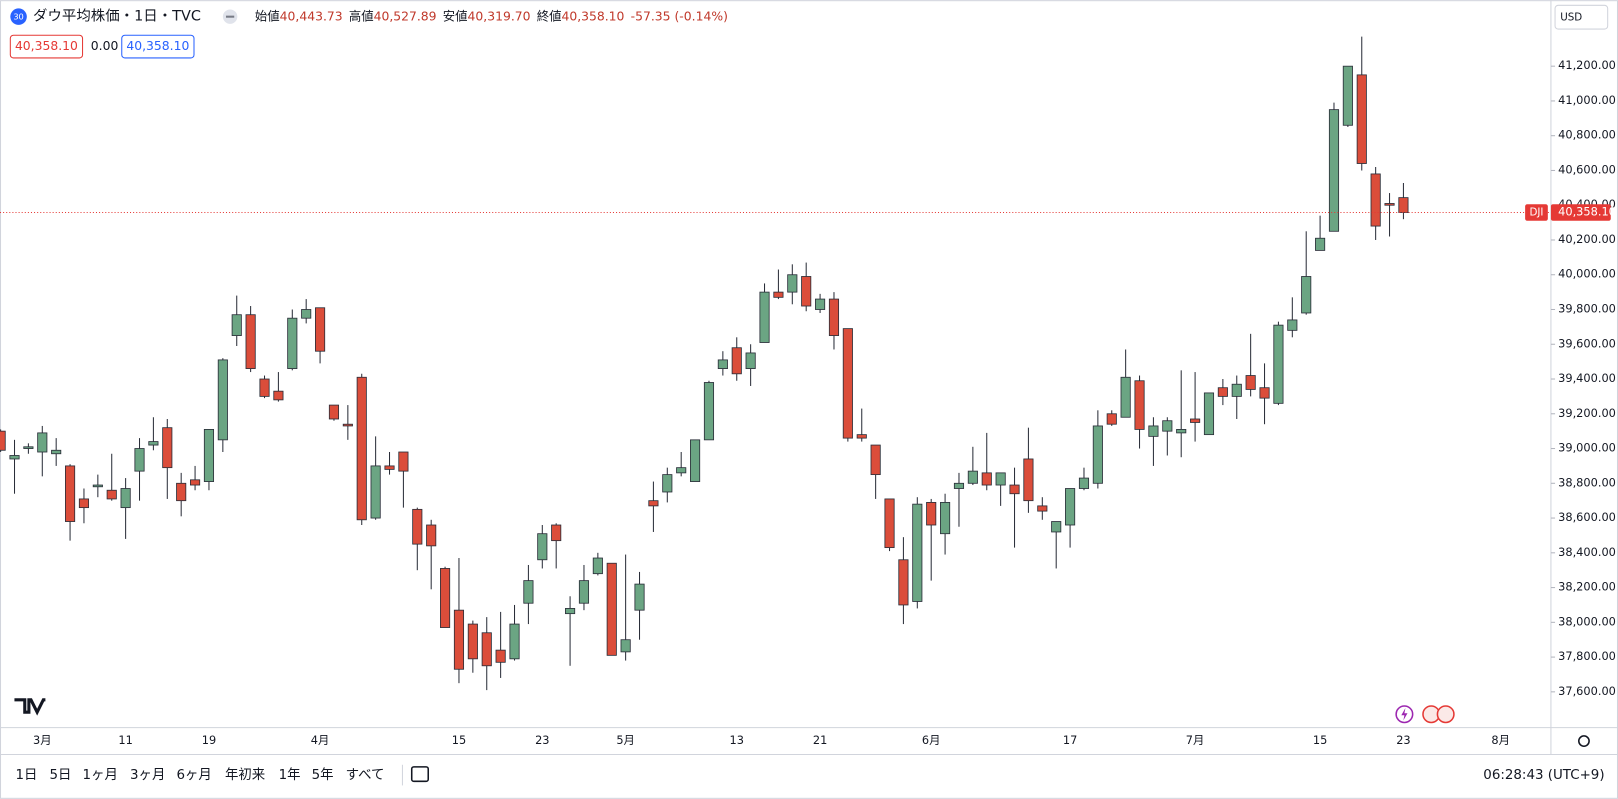 The width and height of the screenshot is (1618, 799). Describe the element at coordinates (1587, 448) in the screenshot. I see `y-tick-label: 39,000.00` at that location.